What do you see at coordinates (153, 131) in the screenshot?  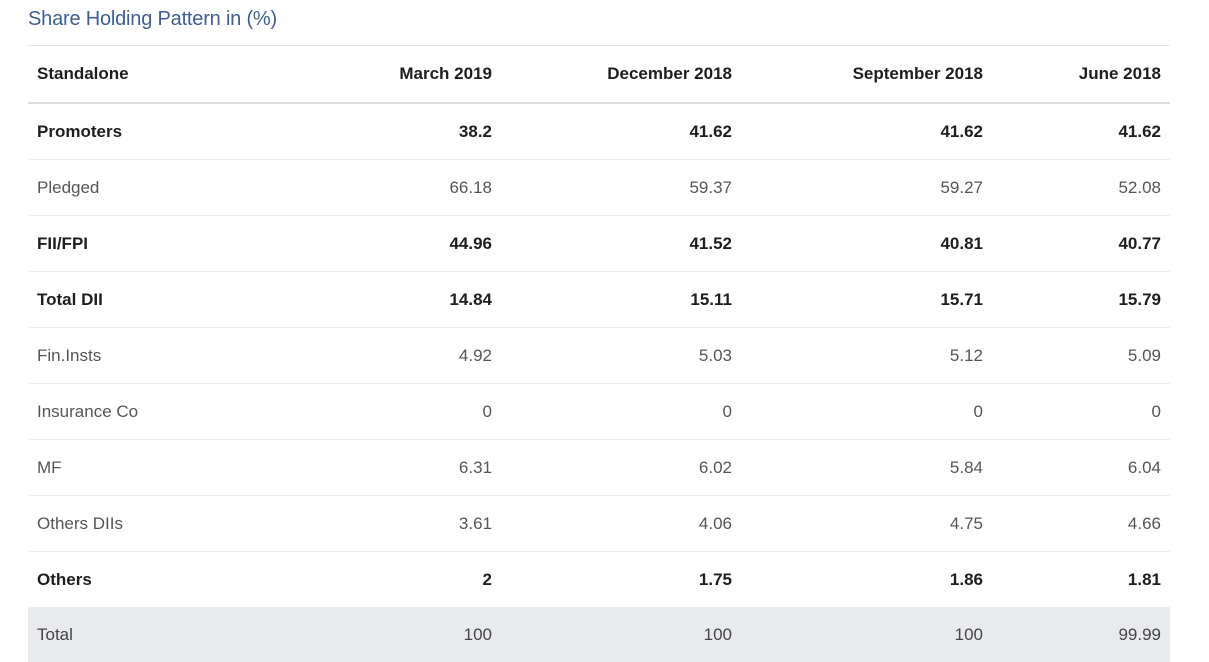 I see `row-label: Promoters` at bounding box center [153, 131].